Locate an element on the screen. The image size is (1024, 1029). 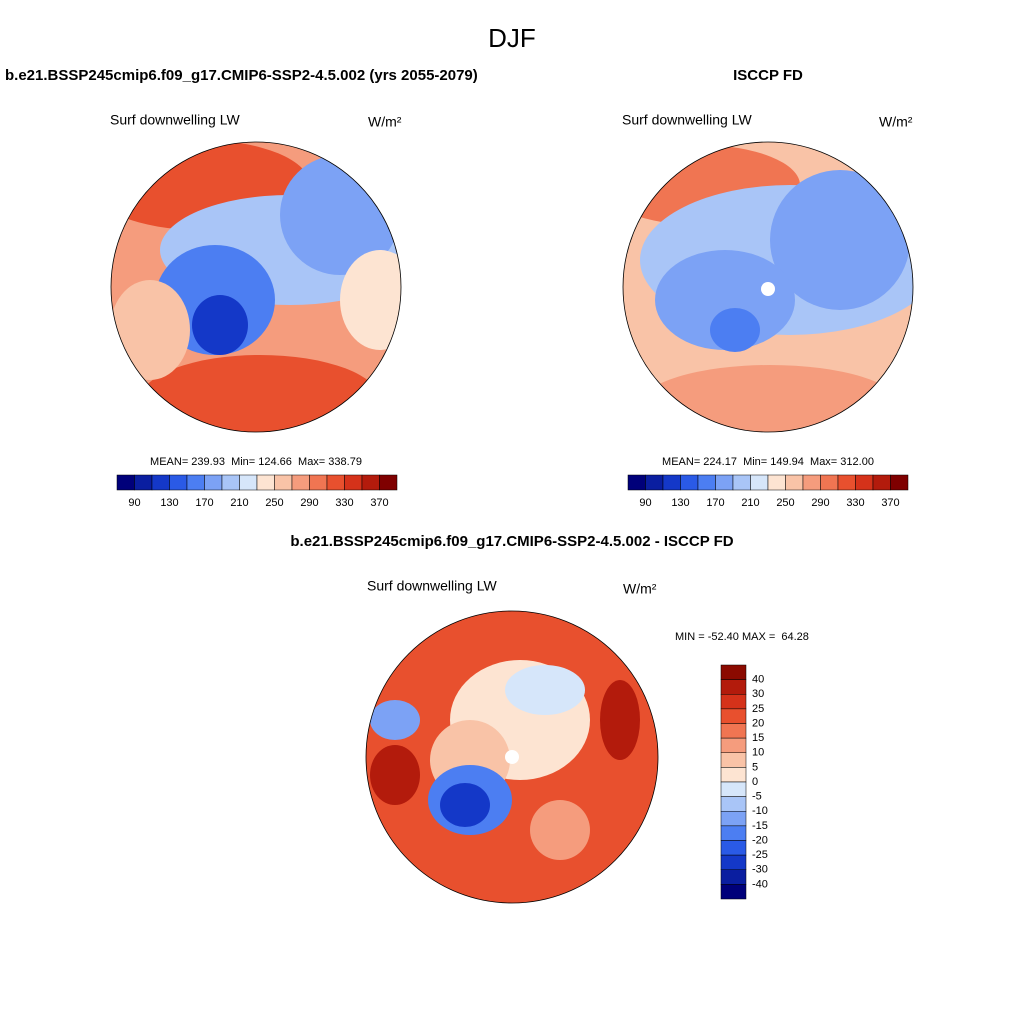
colorbar-label: 15 is located at coordinates (758, 738).